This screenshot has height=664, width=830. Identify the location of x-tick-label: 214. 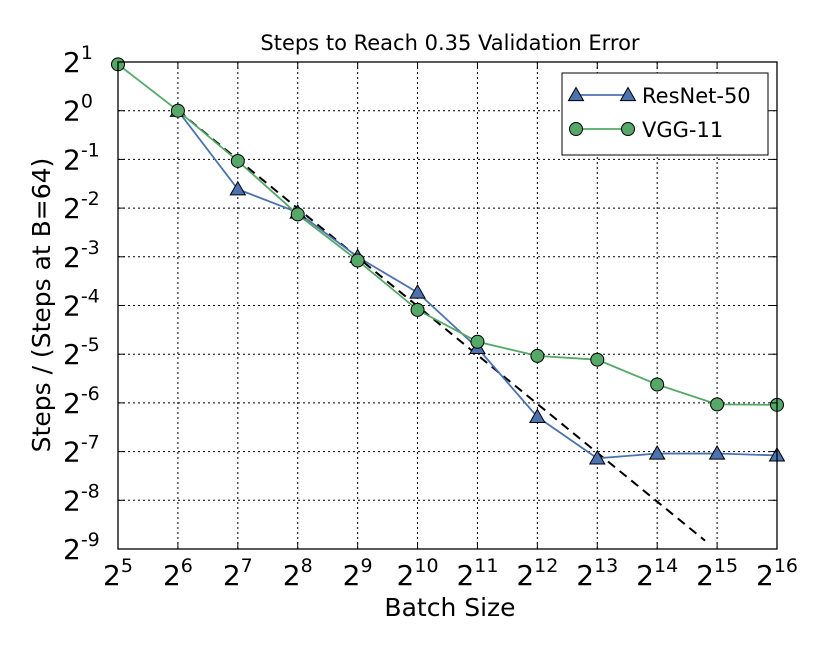
(657, 573).